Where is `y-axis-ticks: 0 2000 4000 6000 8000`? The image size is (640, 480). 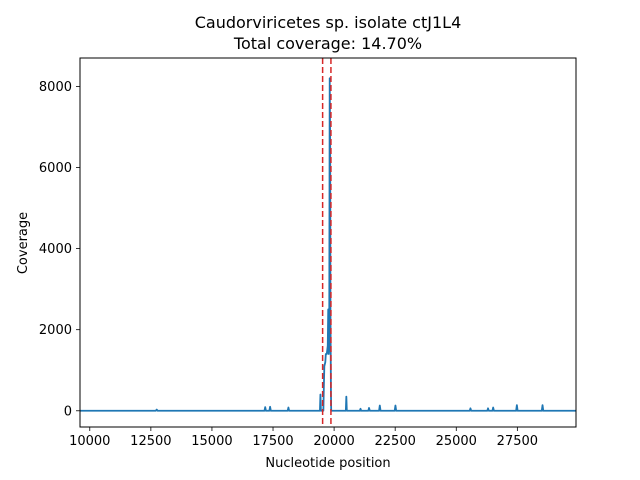
y-axis-ticks: 0 2000 4000 6000 8000 is located at coordinates (59, 249).